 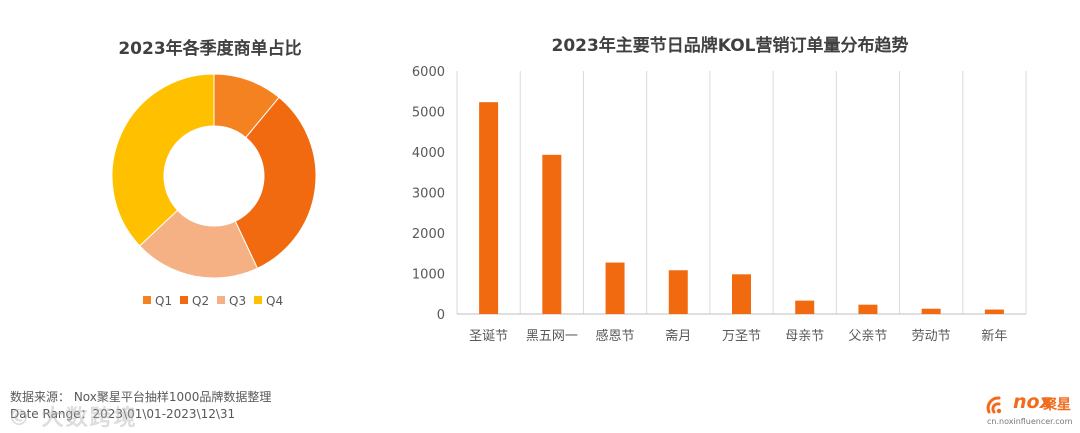 I want to click on bar-chart-title: 2023年主要节日品牌KOL营销订单量分布趋势, so click(x=730, y=46).